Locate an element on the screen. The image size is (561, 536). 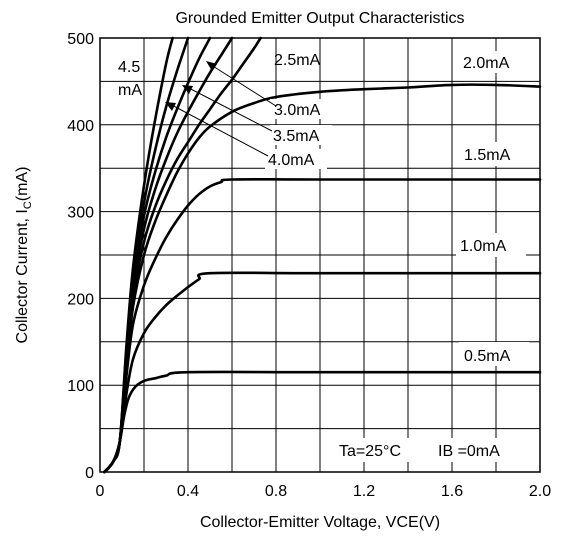
label-0-5: 0.5mA is located at coordinates (487, 356).